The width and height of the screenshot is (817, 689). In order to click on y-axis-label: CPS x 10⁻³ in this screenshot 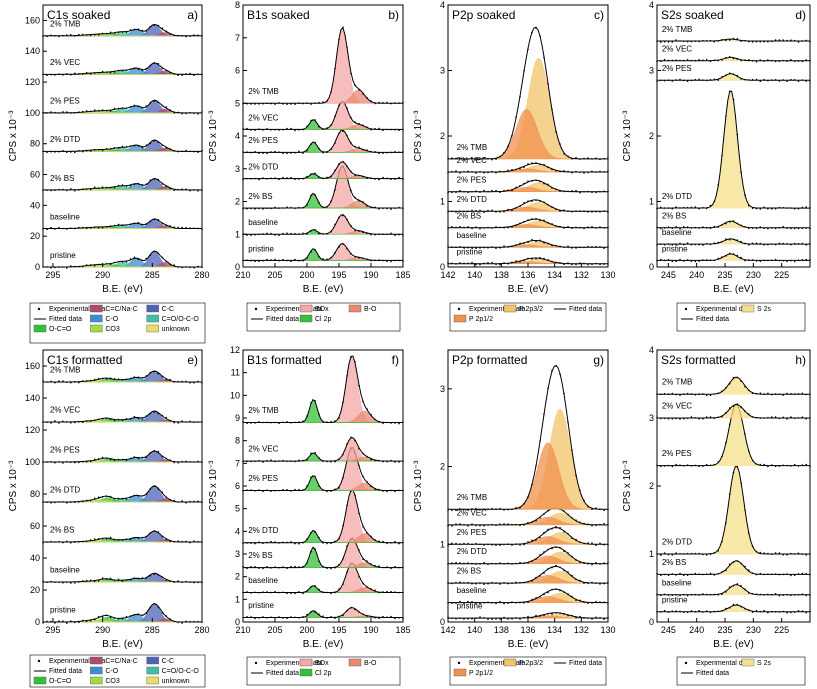, I will do `click(627, 486)`.